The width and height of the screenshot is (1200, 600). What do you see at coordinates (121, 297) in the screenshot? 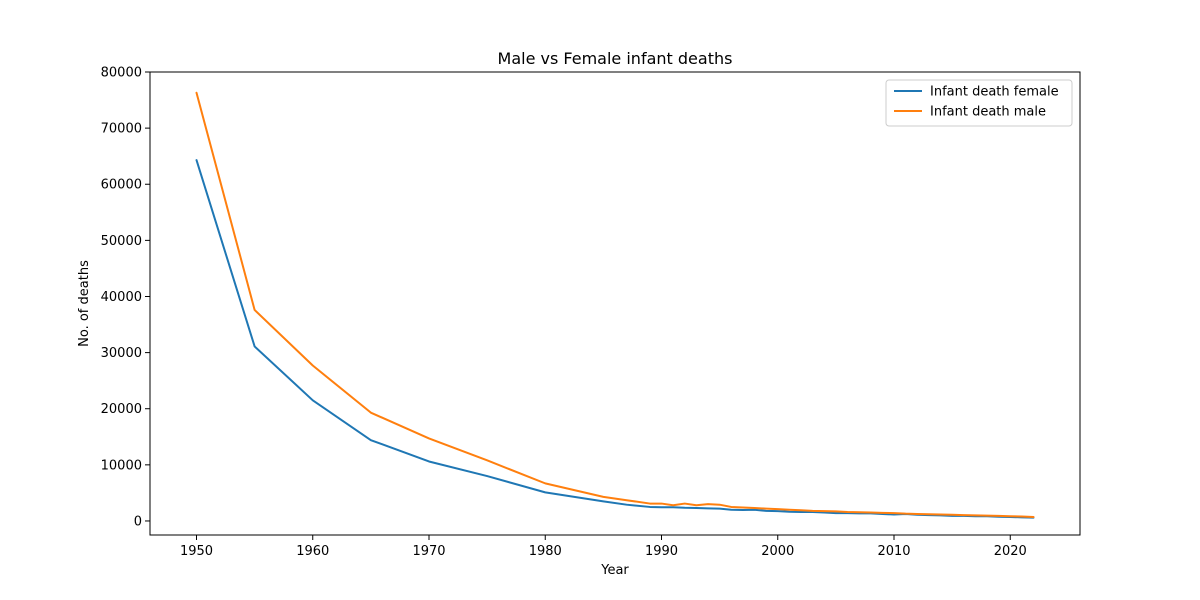
I see `y-tick-label: 40000` at bounding box center [121, 297].